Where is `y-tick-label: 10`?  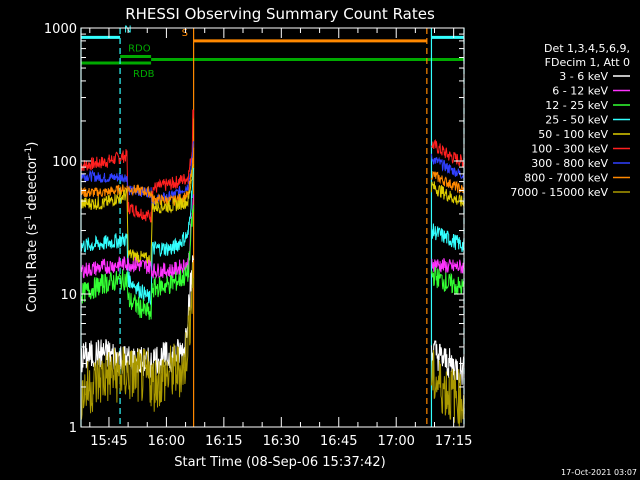
y-tick-label: 10 is located at coordinates (68, 295).